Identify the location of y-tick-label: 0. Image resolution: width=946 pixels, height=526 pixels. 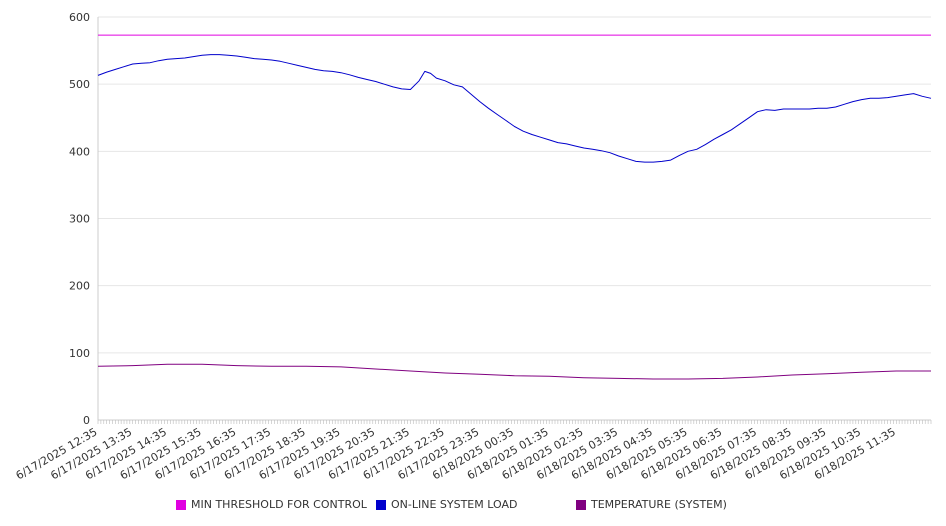
(86, 420).